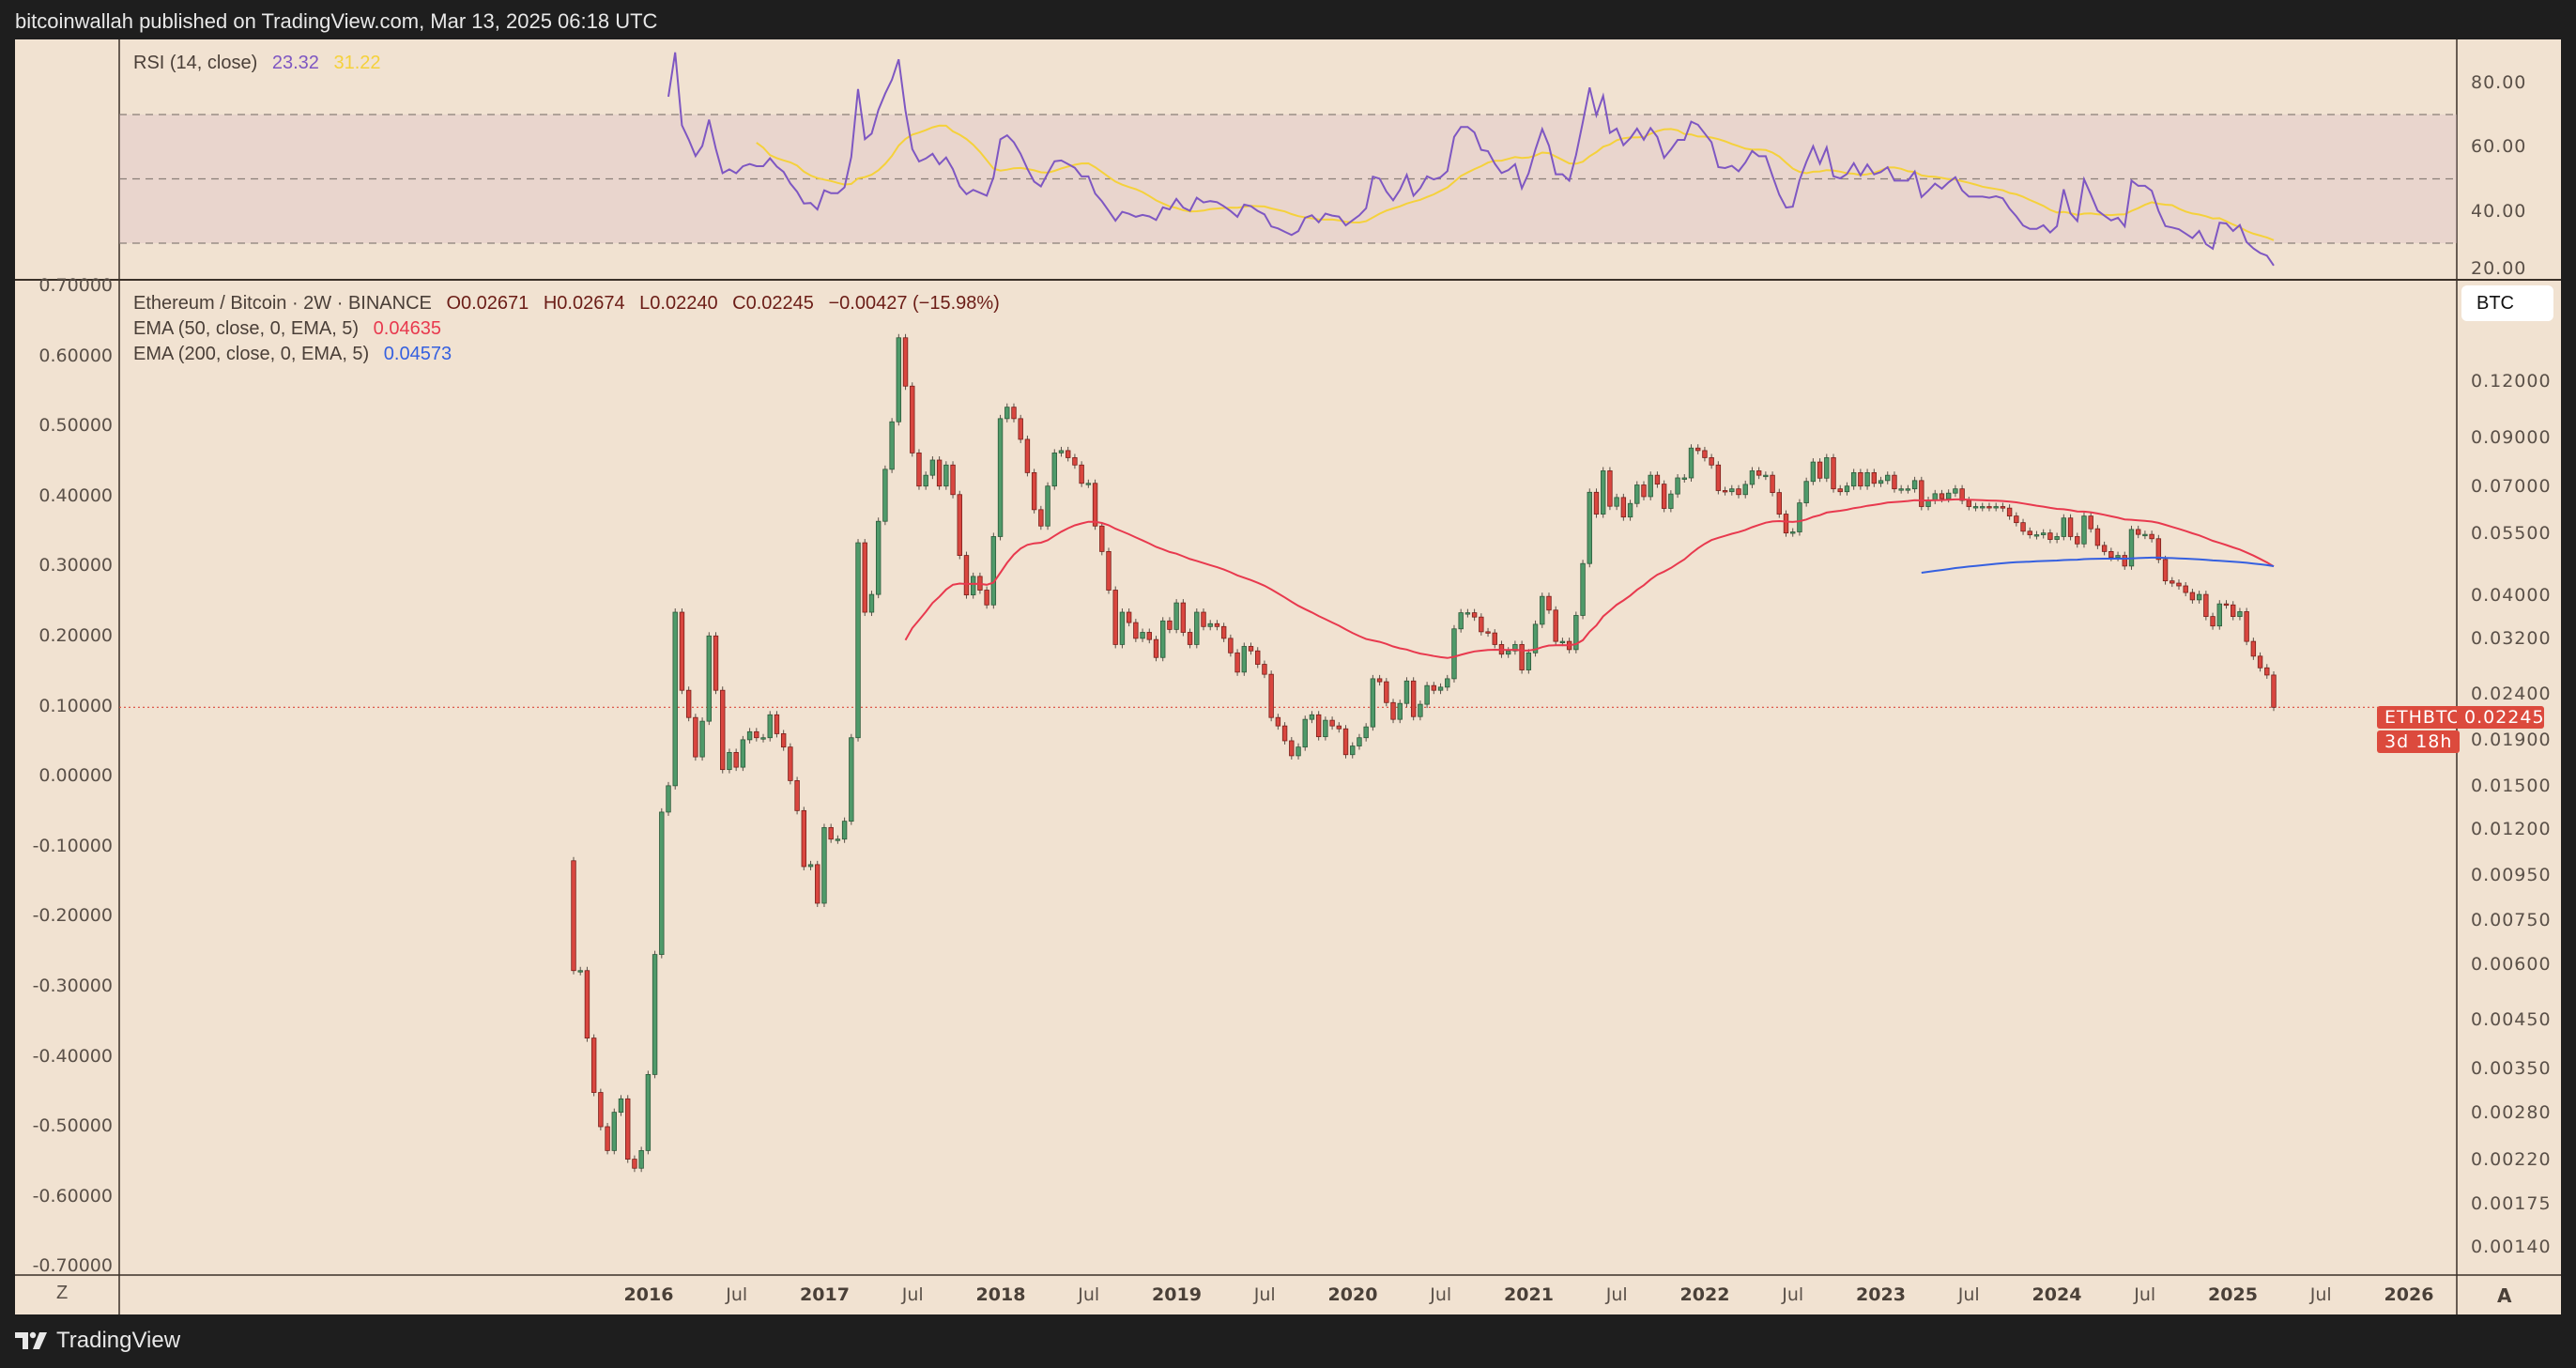  Describe the element at coordinates (2505, 1296) in the screenshot. I see `auto-scale-button: A` at that location.